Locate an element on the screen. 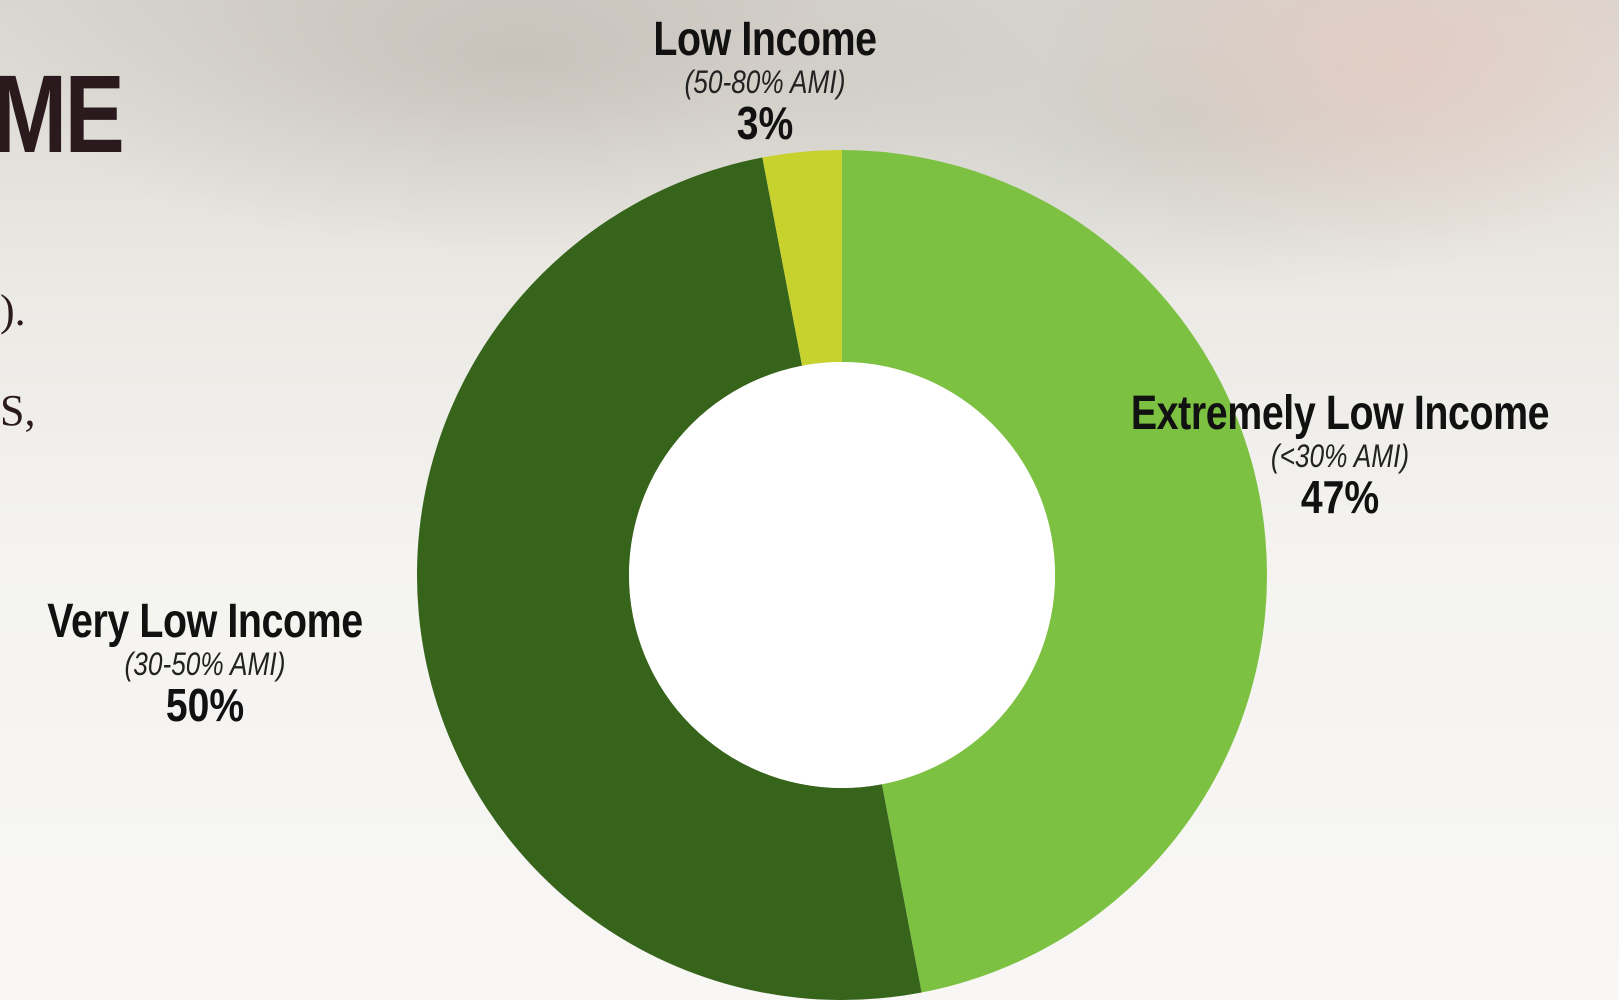 The width and height of the screenshot is (1619, 1000). slice-range-low-income: (50-80% AMI) is located at coordinates (765, 82).